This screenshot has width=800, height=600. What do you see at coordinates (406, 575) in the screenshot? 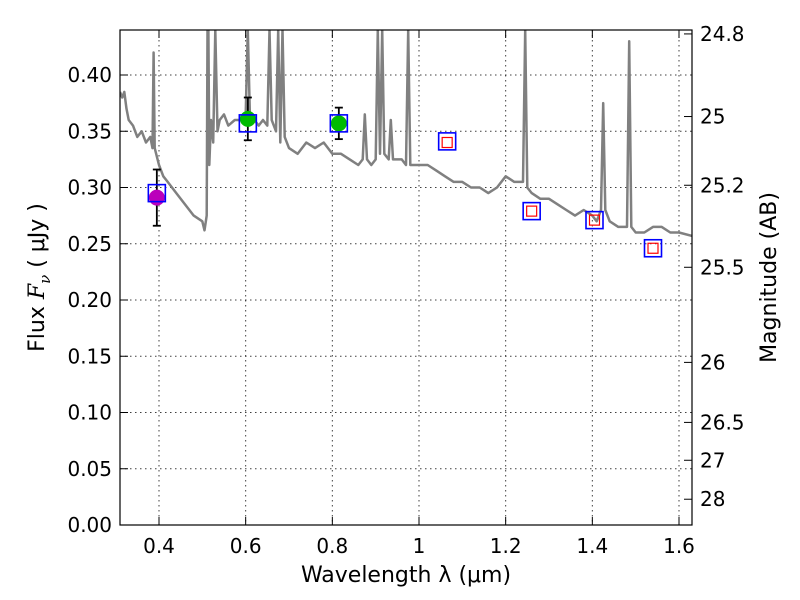
I see `x-axis-label: Wavelength λ (μm)` at bounding box center [406, 575].